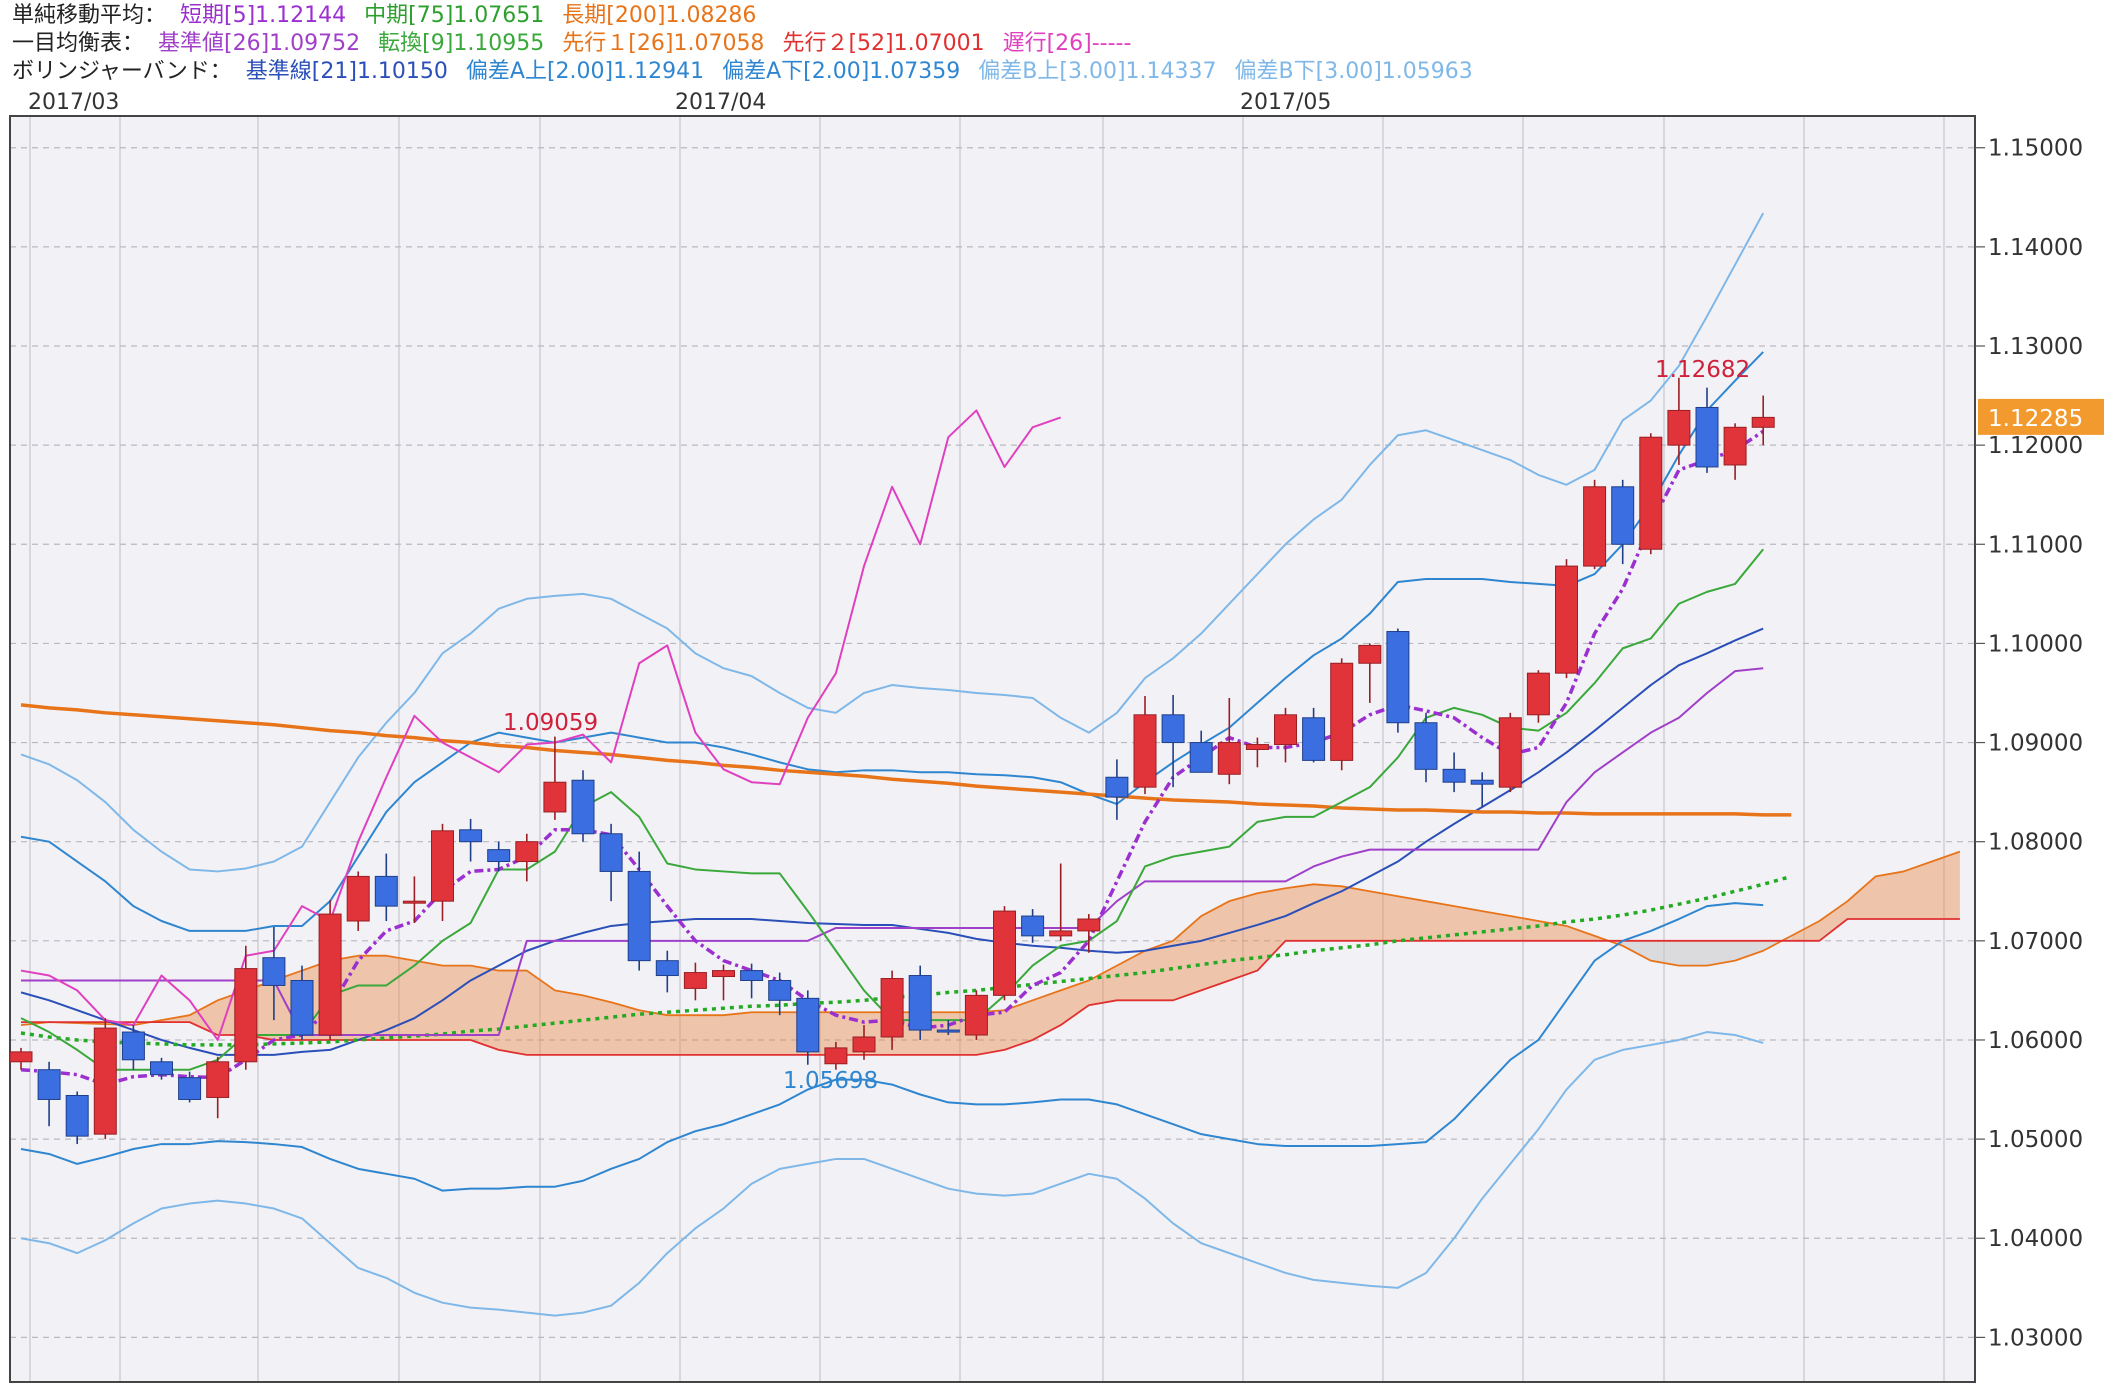  Describe the element at coordinates (2035, 942) in the screenshot. I see `y-tick-label: 1.07000` at that location.